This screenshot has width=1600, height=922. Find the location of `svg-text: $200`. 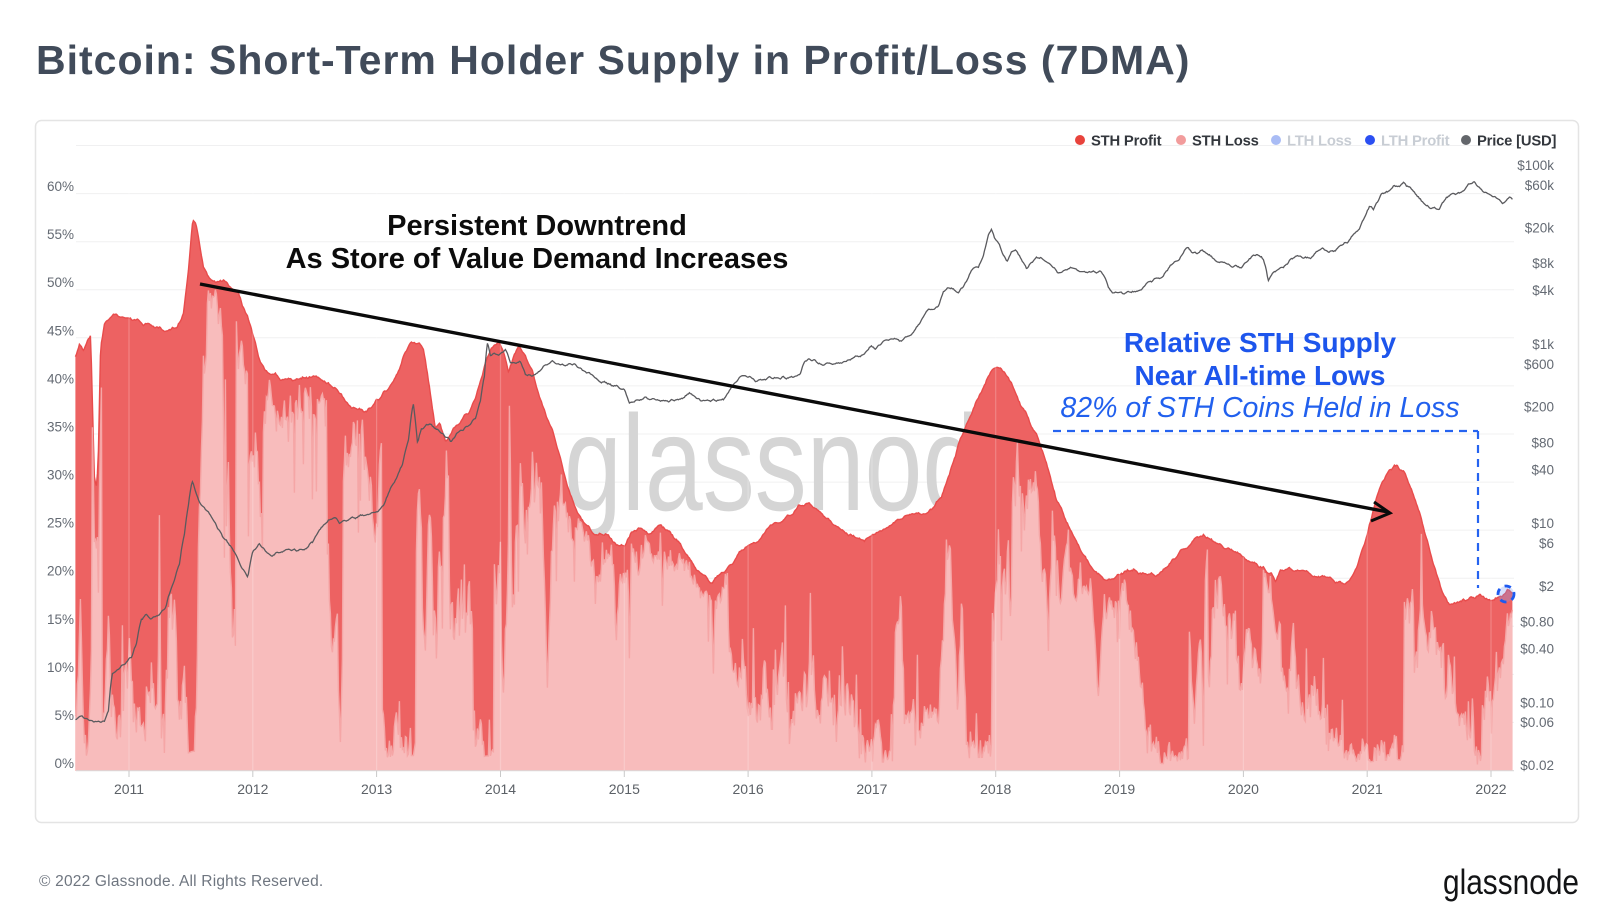

svg-text: $200 is located at coordinates (1539, 407).